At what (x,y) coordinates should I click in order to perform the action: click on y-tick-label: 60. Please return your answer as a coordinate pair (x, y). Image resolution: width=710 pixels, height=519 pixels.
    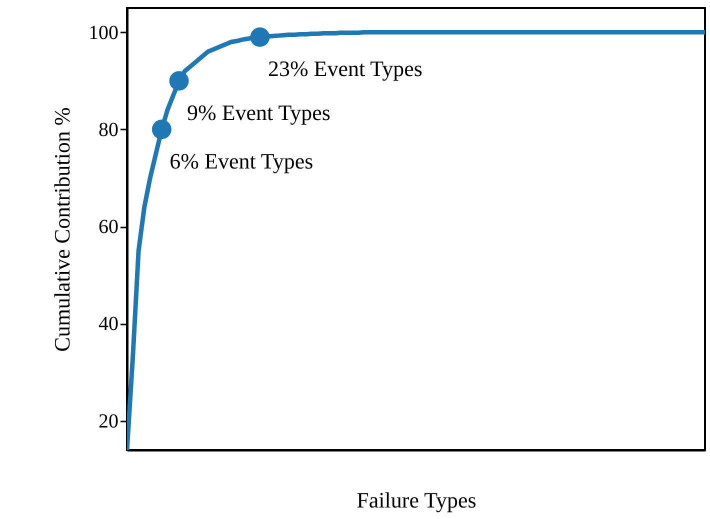
    Looking at the image, I should click on (108, 227).